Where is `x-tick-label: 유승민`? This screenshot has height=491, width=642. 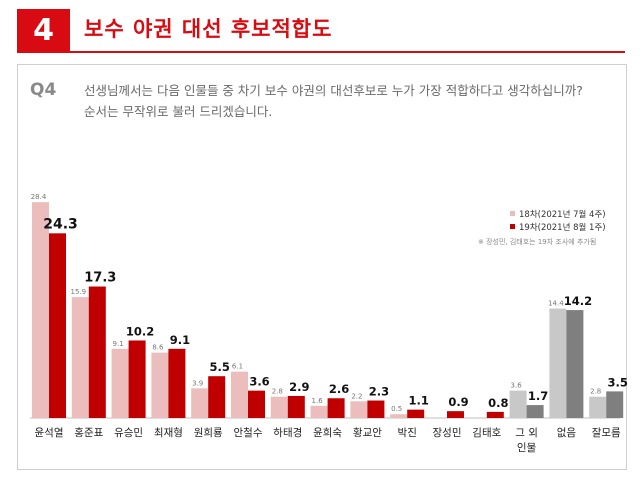
x-tick-label: 유승민 is located at coordinates (128, 433).